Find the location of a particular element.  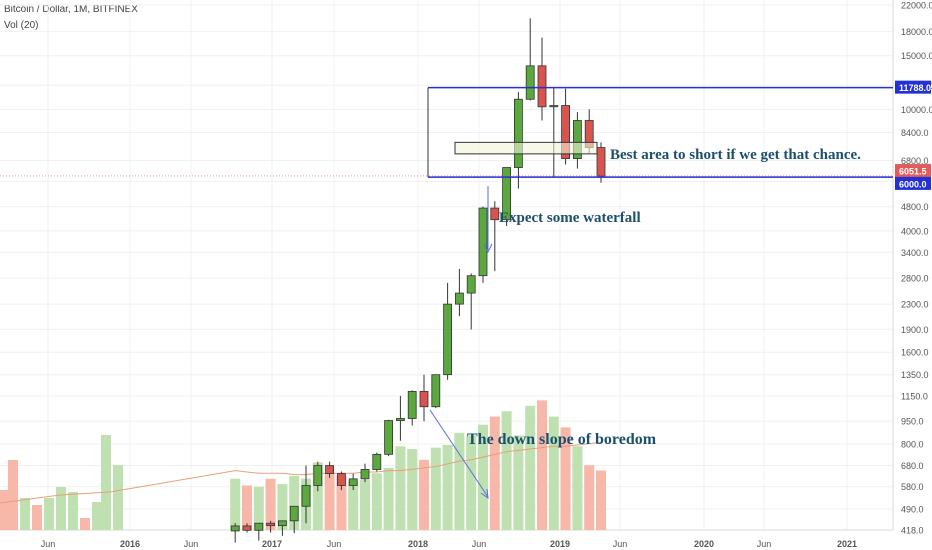

annotation-waterfall: Expect some waterfall is located at coordinates (570, 218).